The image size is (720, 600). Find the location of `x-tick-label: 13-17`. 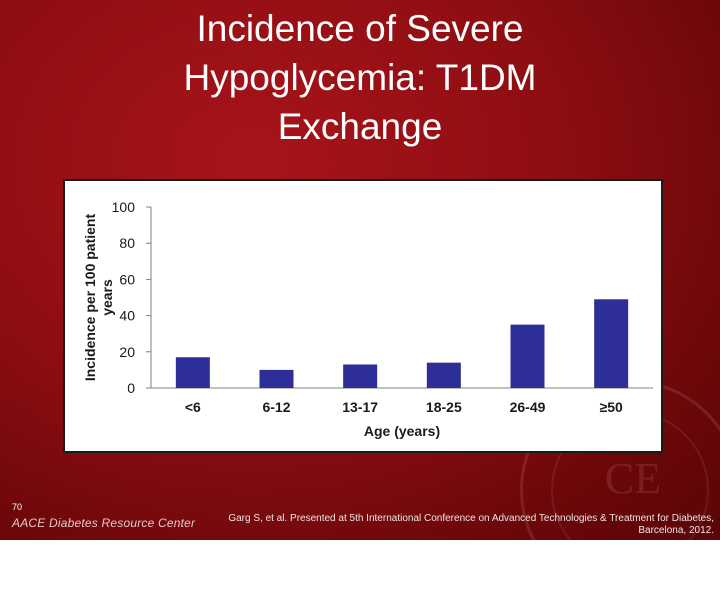

x-tick-label: 13-17 is located at coordinates (360, 407).